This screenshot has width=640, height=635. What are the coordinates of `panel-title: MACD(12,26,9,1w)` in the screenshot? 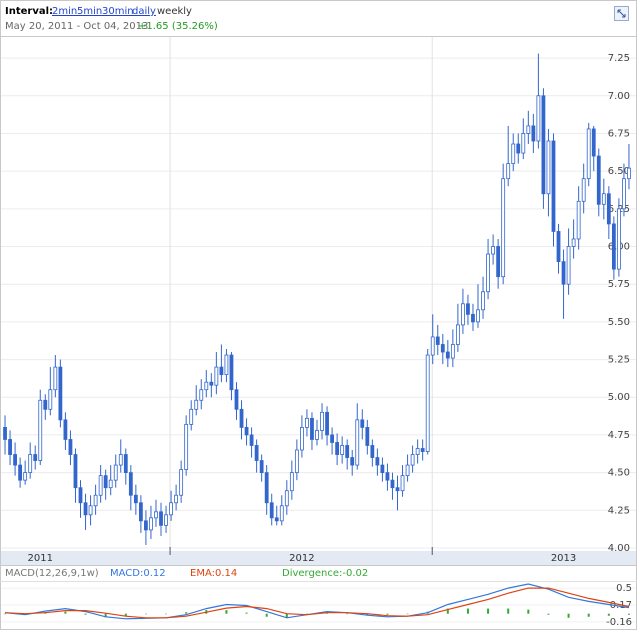 It's located at (52, 573).